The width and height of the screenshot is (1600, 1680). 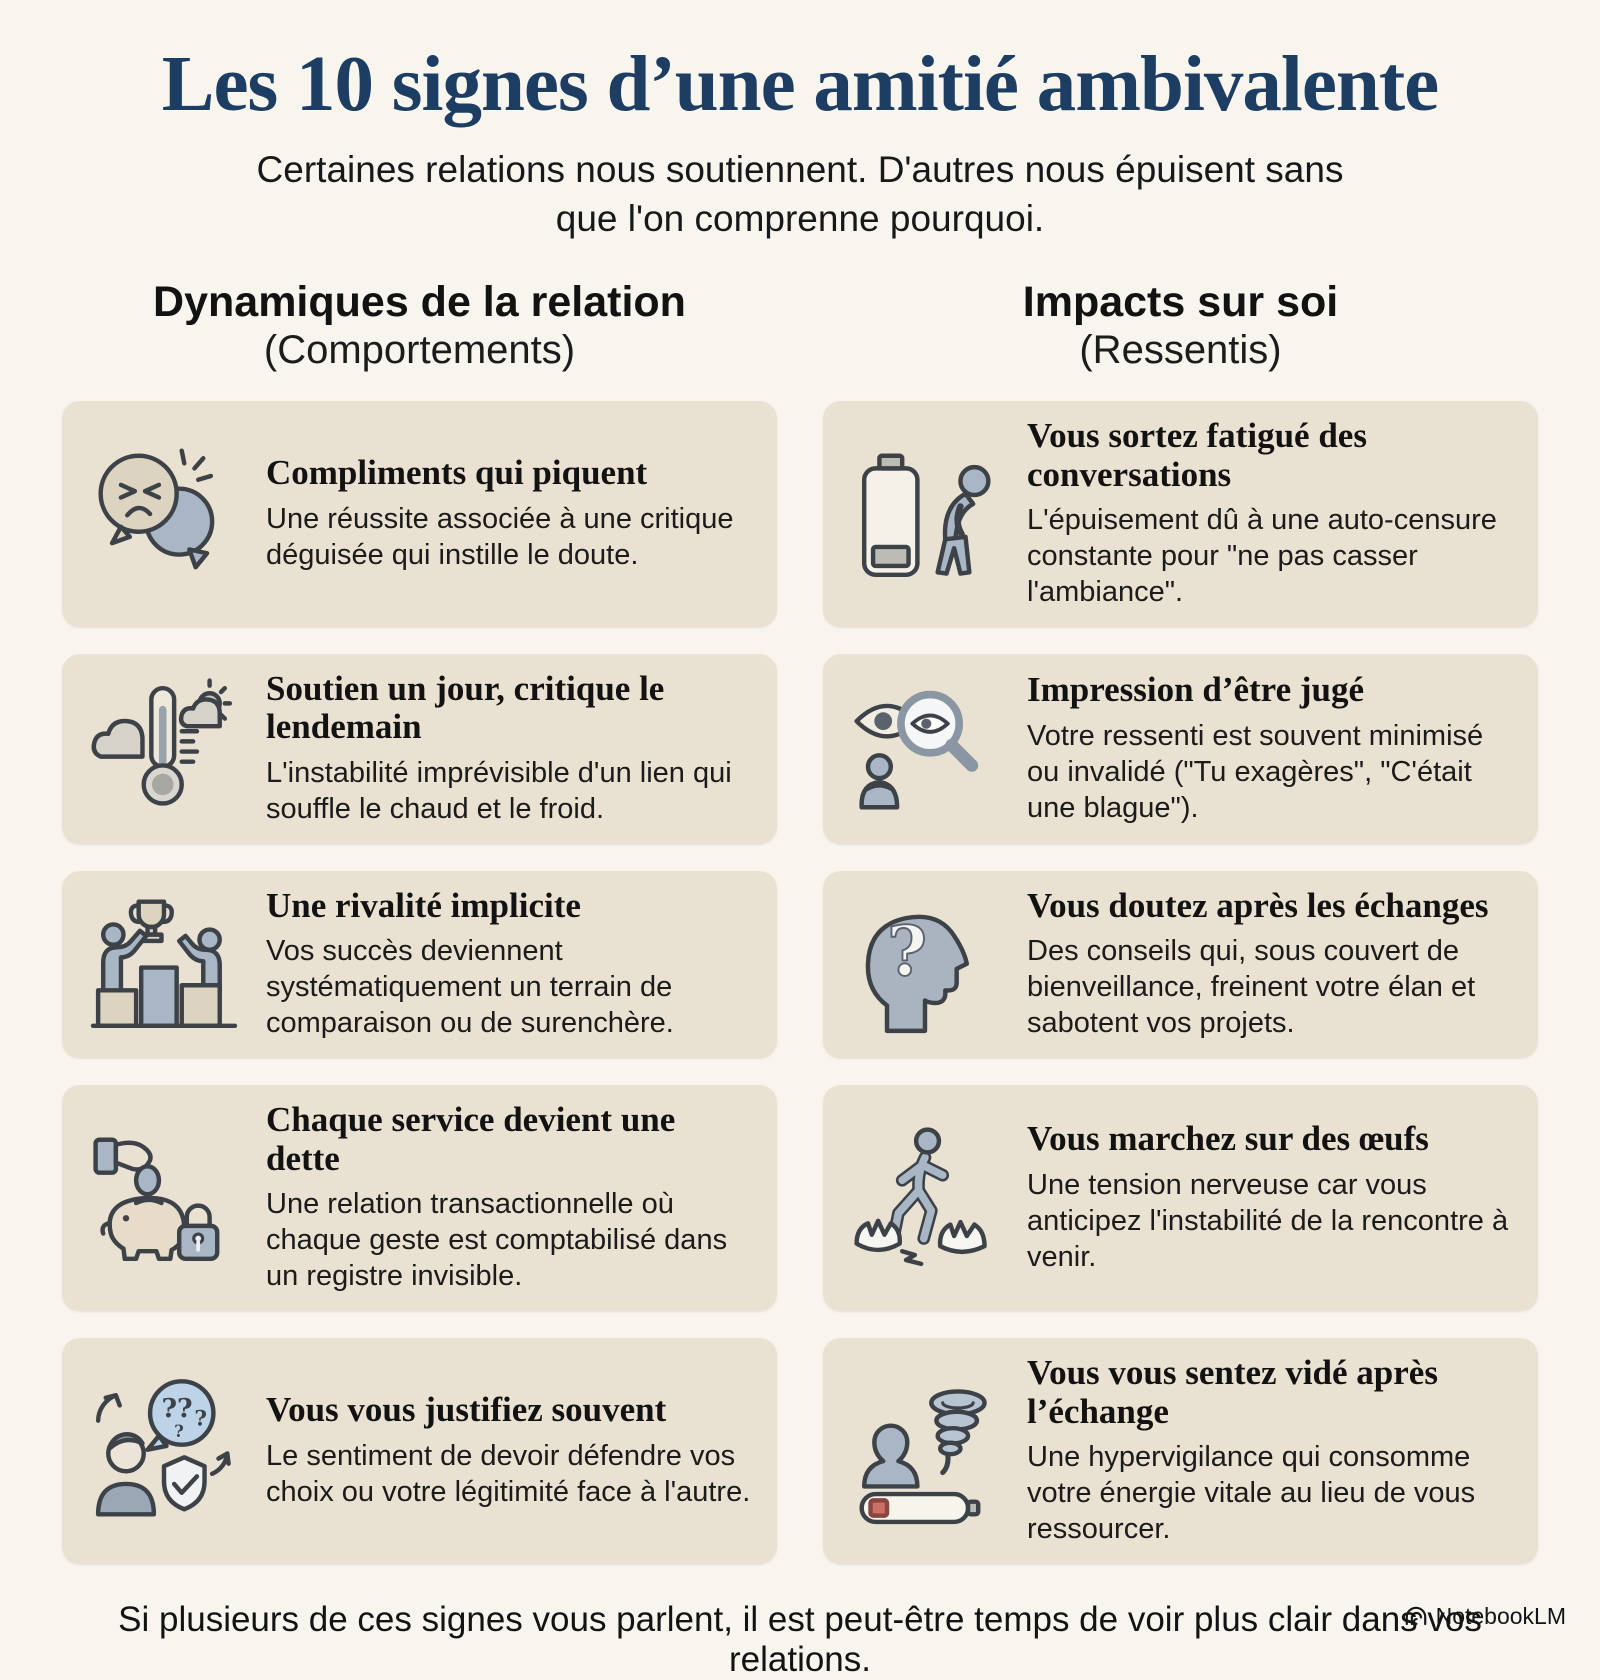 What do you see at coordinates (465, 707) in the screenshot?
I see `card-title: Soutien un jour, critique le lendemain` at bounding box center [465, 707].